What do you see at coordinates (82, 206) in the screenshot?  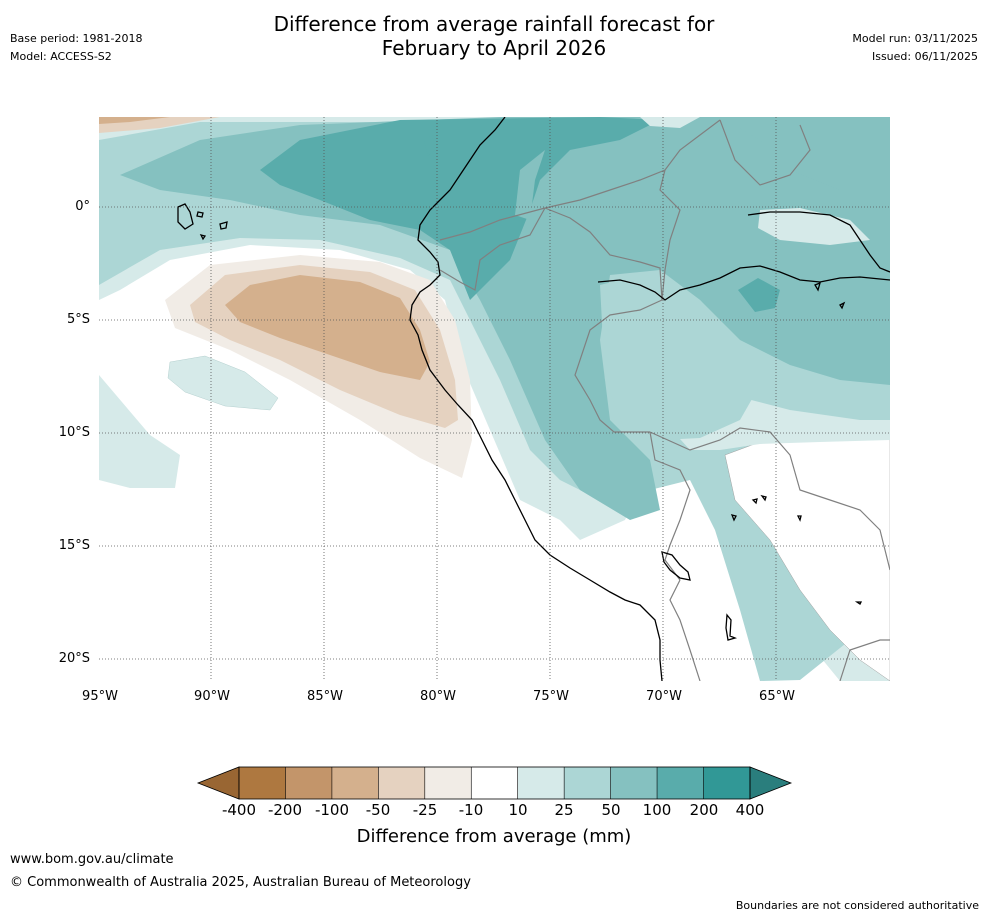 I see `lat-label-0: 0°` at bounding box center [82, 206].